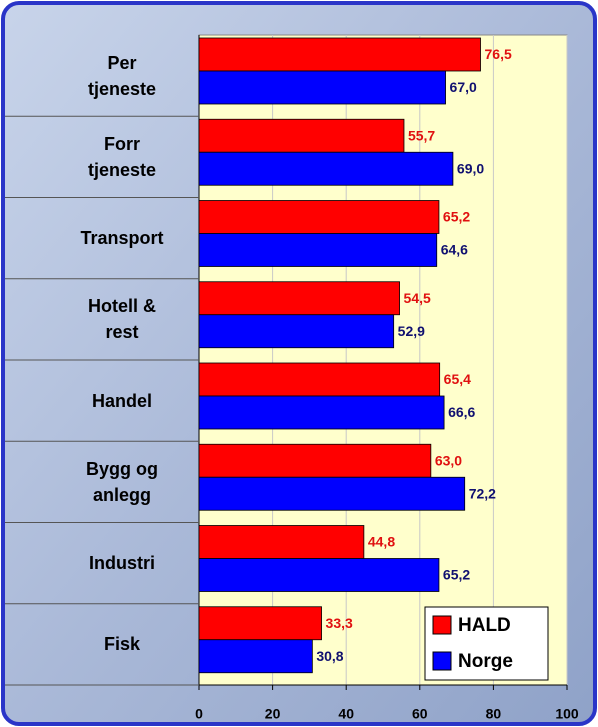 The image size is (598, 727). I want to click on value-label: 52,9, so click(411, 331).